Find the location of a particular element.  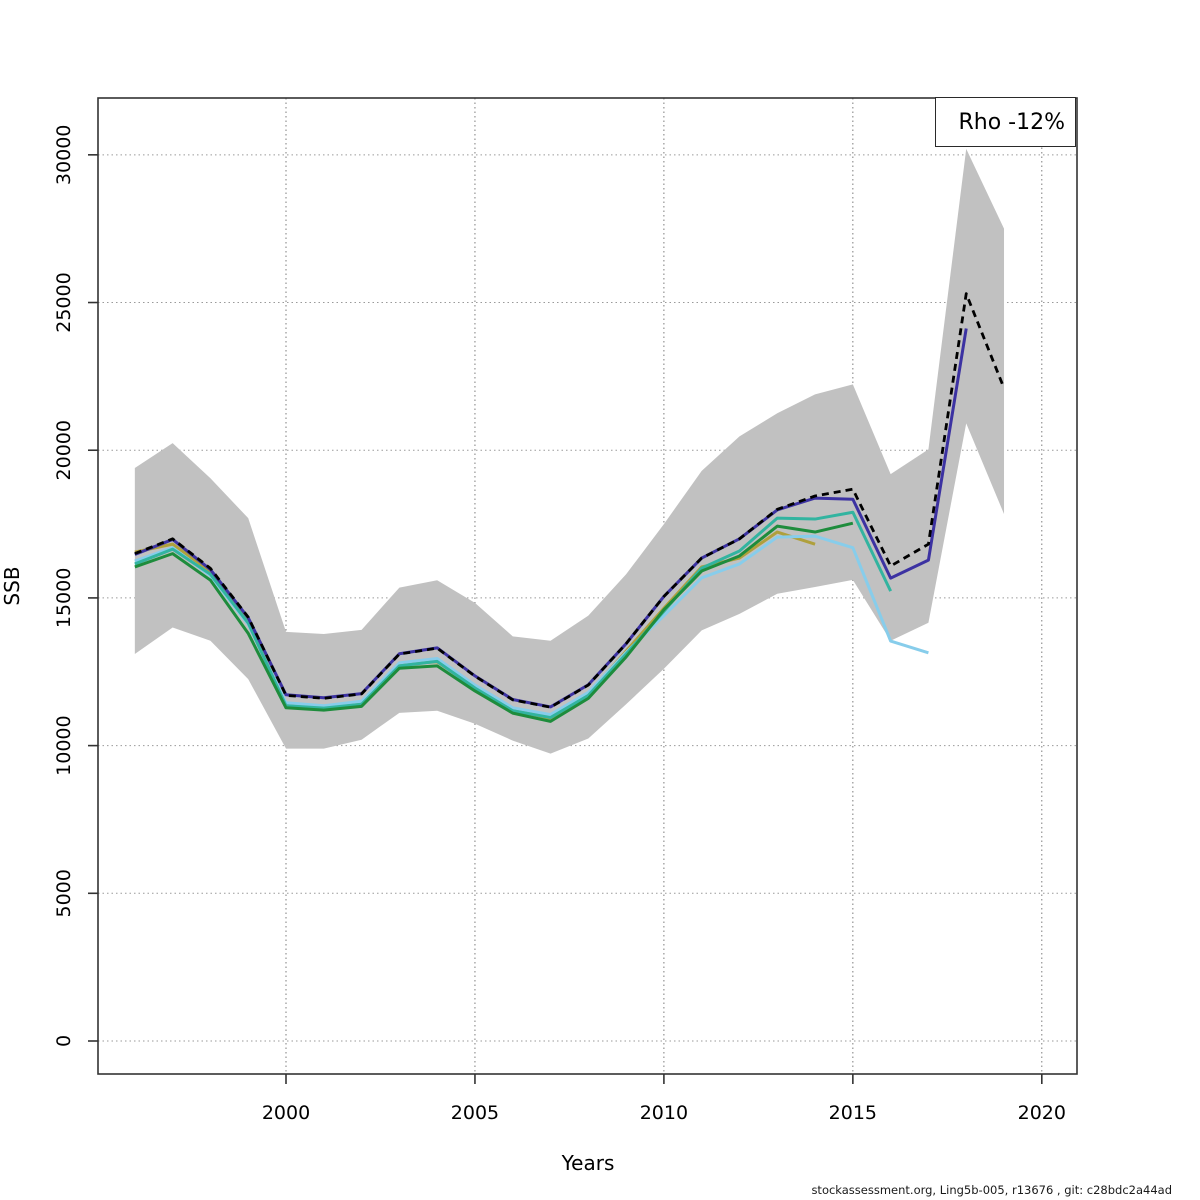

x-tick-label: 2020 is located at coordinates (1042, 1113).